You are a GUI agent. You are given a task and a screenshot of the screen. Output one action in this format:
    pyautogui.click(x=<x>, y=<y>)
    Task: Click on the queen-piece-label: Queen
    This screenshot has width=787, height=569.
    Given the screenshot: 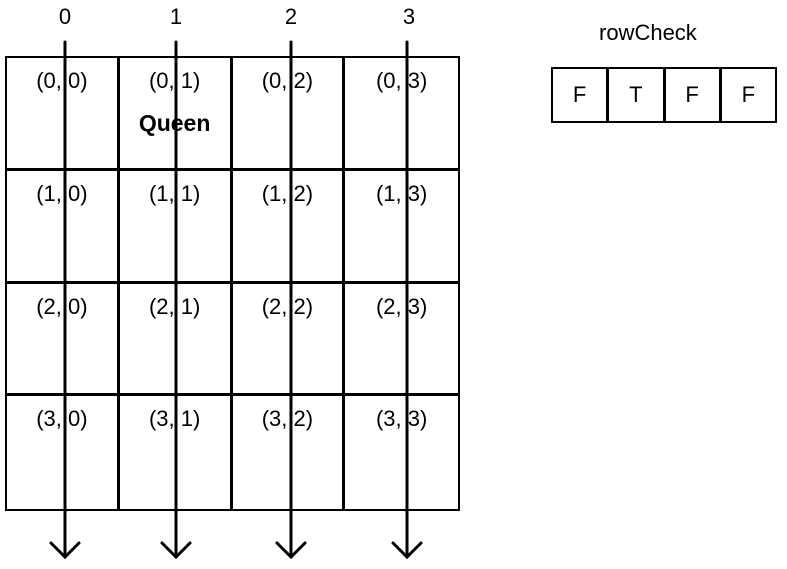 What is the action you would take?
    pyautogui.click(x=174, y=123)
    